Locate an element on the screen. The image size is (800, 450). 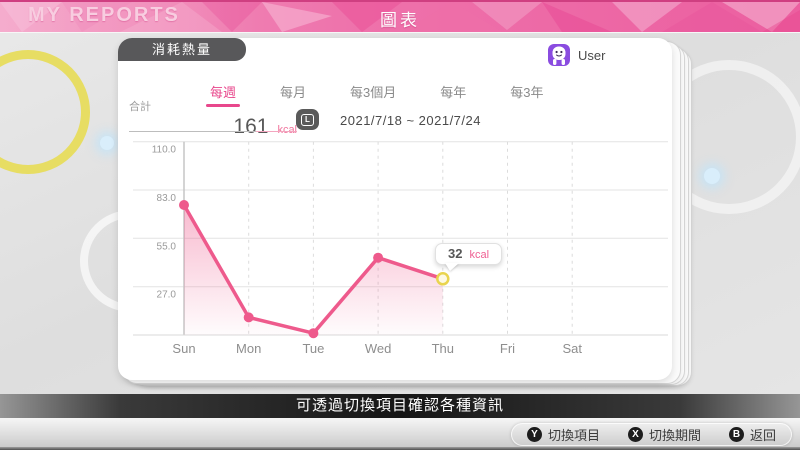
total-unit: kcal is located at coordinates (287, 130).